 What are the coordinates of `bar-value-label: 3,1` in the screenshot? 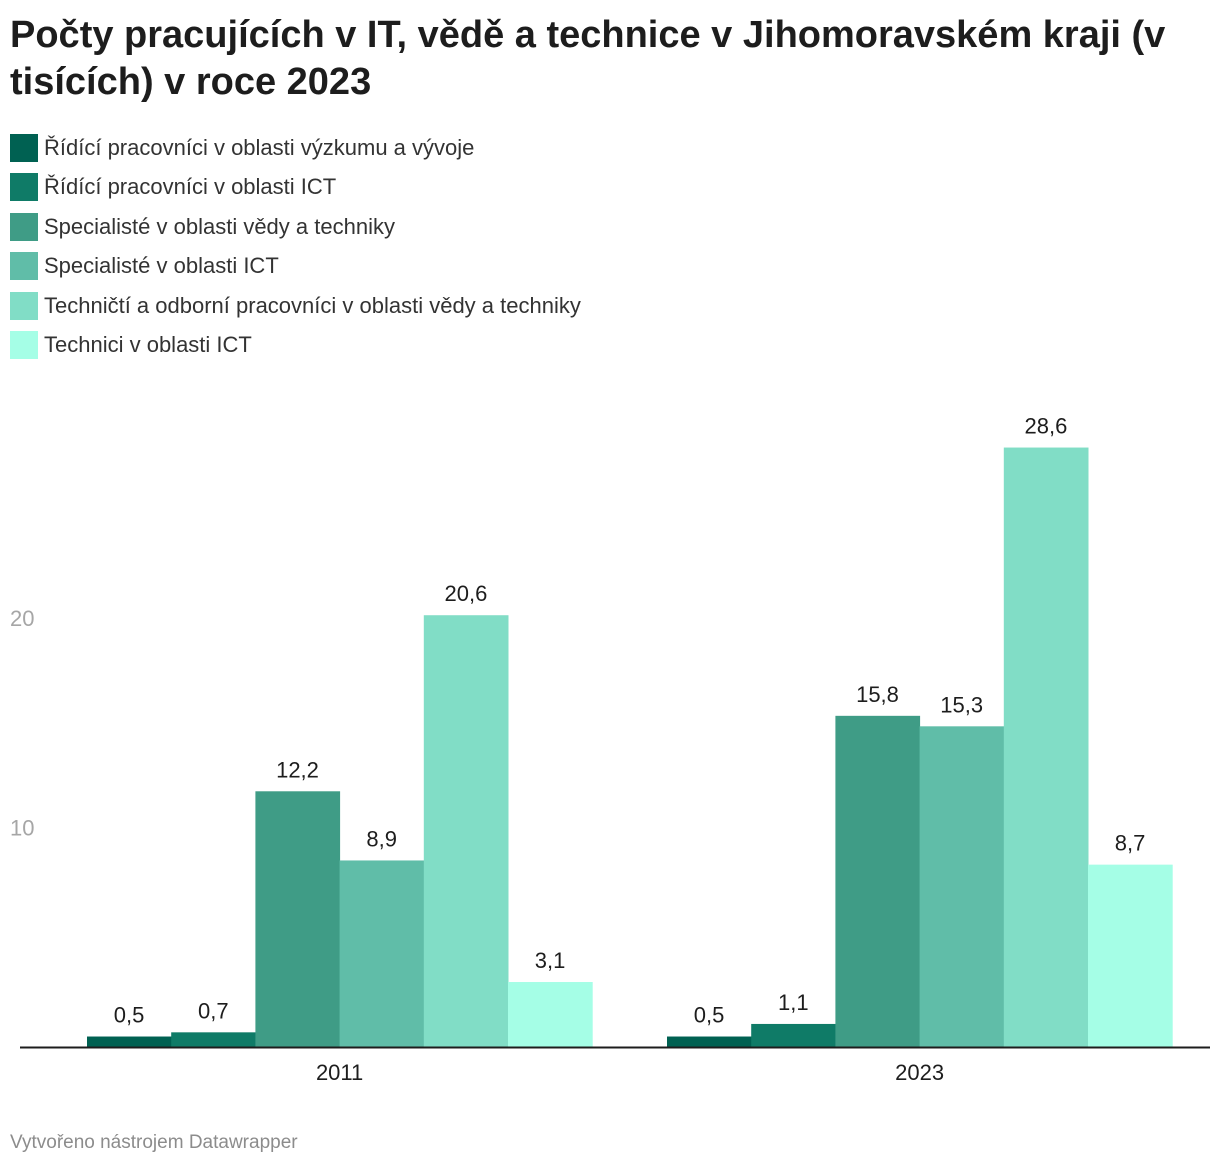 It's located at (550, 960).